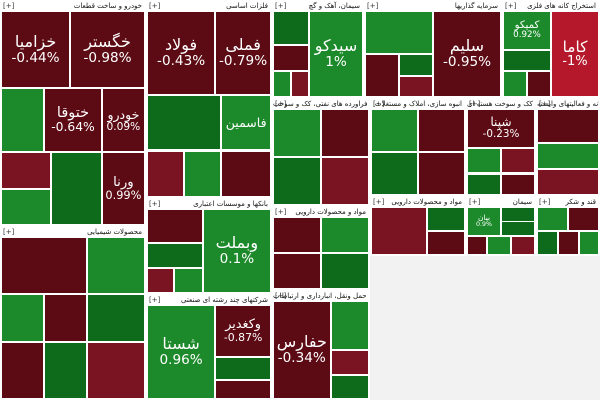  Describe the element at coordinates (181, 352) in the screenshot. I see `stock-tile: شستا 0.96%` at that location.